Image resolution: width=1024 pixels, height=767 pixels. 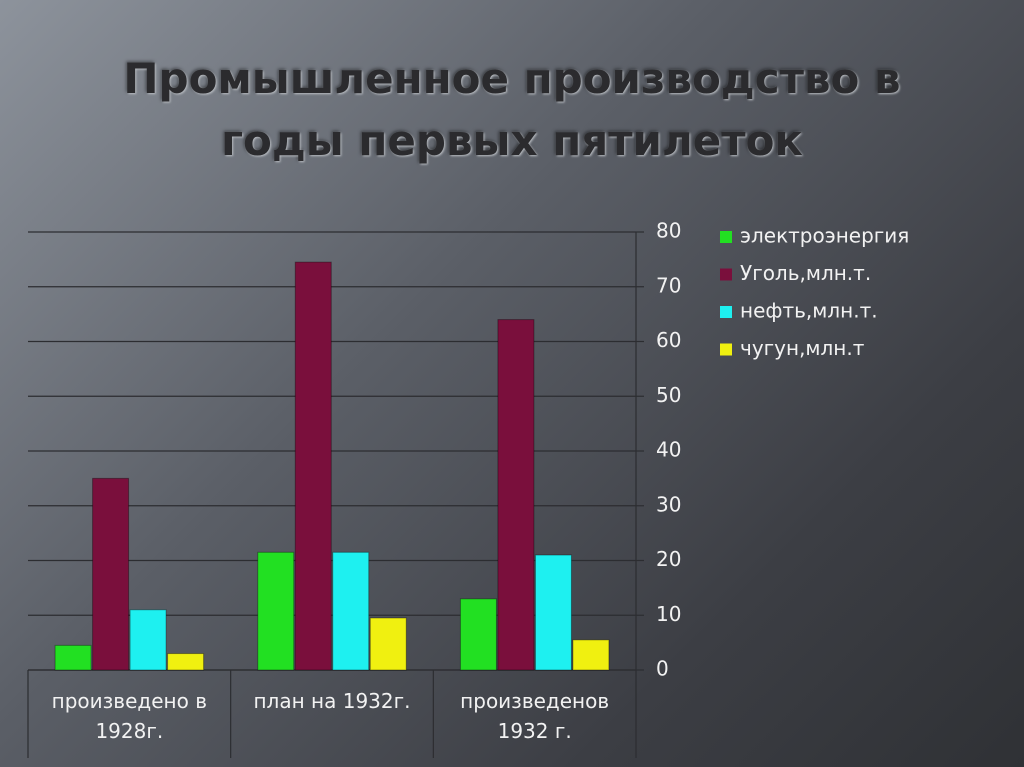 I want to click on y-tick-label: 70, so click(x=668, y=285).